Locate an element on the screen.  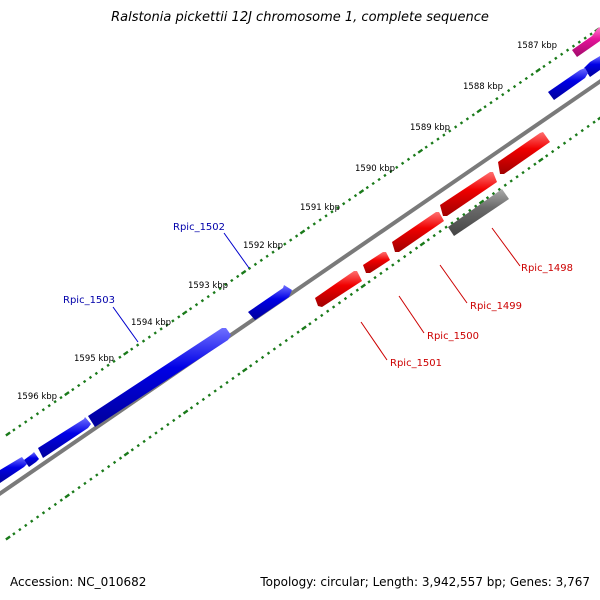
gene-label-rpic-1501: Rpic_1501 is located at coordinates (416, 363).